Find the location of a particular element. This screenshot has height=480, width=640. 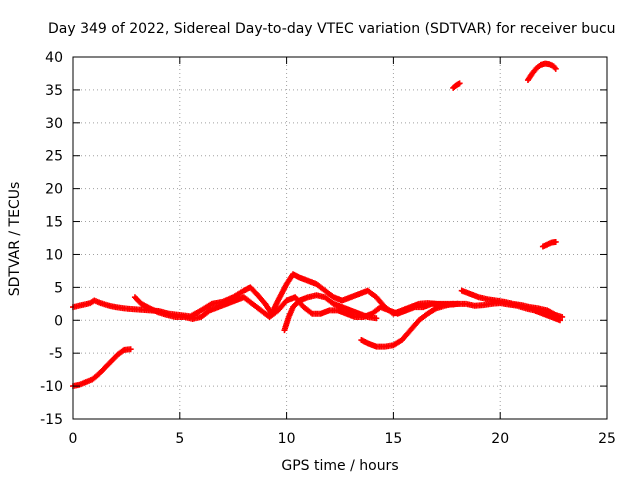

y-tick-label: -15 is located at coordinates (51, 420).